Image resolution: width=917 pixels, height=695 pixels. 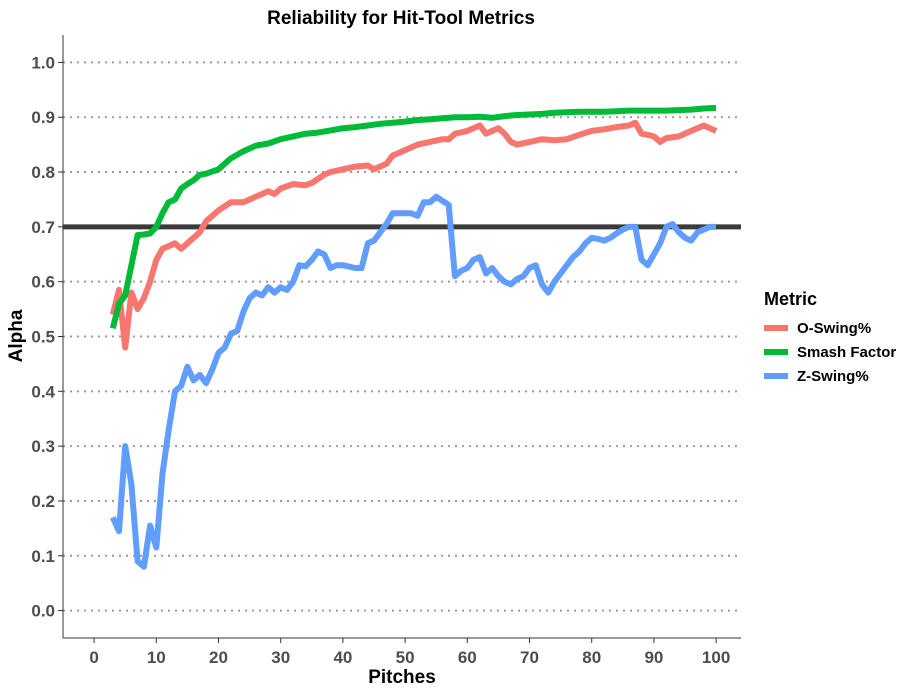 What do you see at coordinates (405, 657) in the screenshot?
I see `x-tick-label: 50` at bounding box center [405, 657].